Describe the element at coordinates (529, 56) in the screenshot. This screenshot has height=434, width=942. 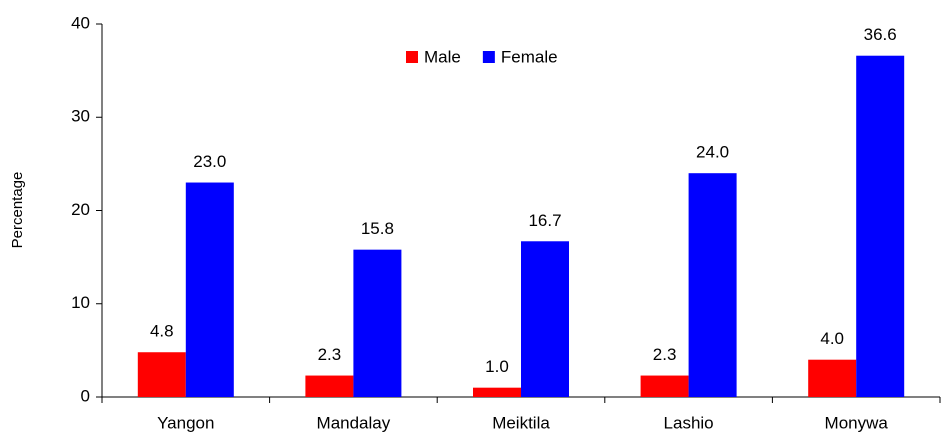
I see `legend-label: Female` at that location.